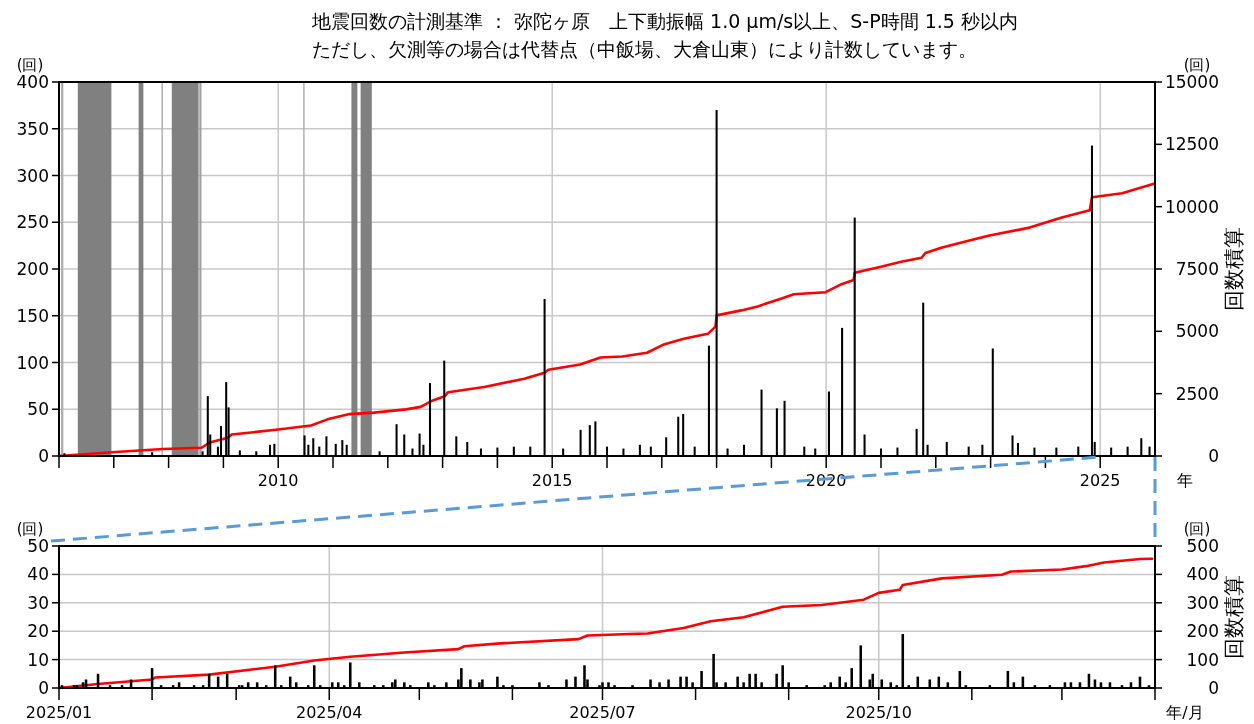 The image size is (1254, 724). I want to click on y-tick-label: 30, so click(38, 602).